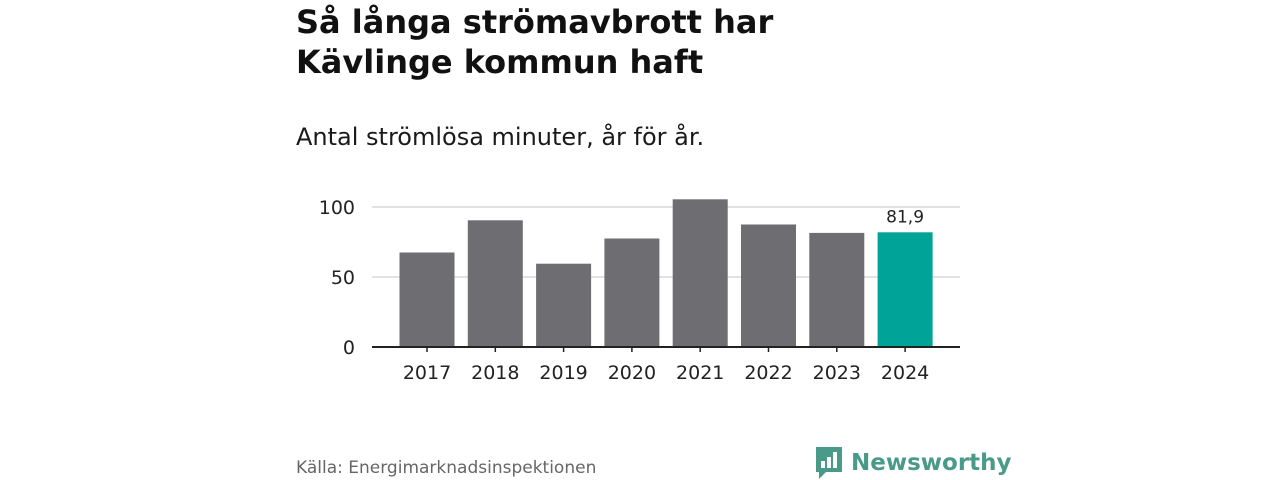  I want to click on bar-2020, so click(632, 292).